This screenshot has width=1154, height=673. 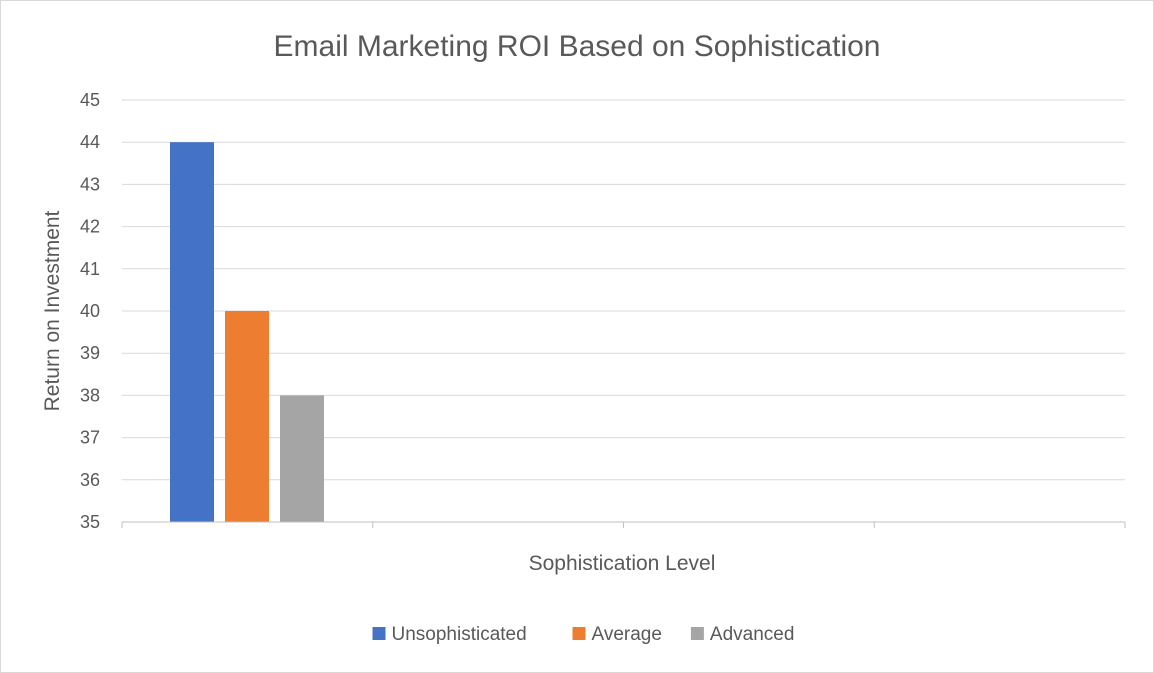 I want to click on legend: Unsophisticated Average Advanced, so click(x=583, y=634).